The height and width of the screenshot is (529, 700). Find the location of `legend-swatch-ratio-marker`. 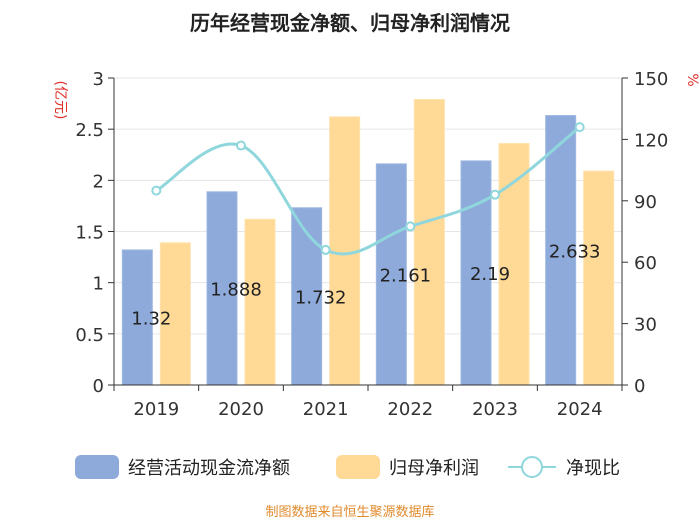

legend-swatch-ratio-marker is located at coordinates (532, 467).